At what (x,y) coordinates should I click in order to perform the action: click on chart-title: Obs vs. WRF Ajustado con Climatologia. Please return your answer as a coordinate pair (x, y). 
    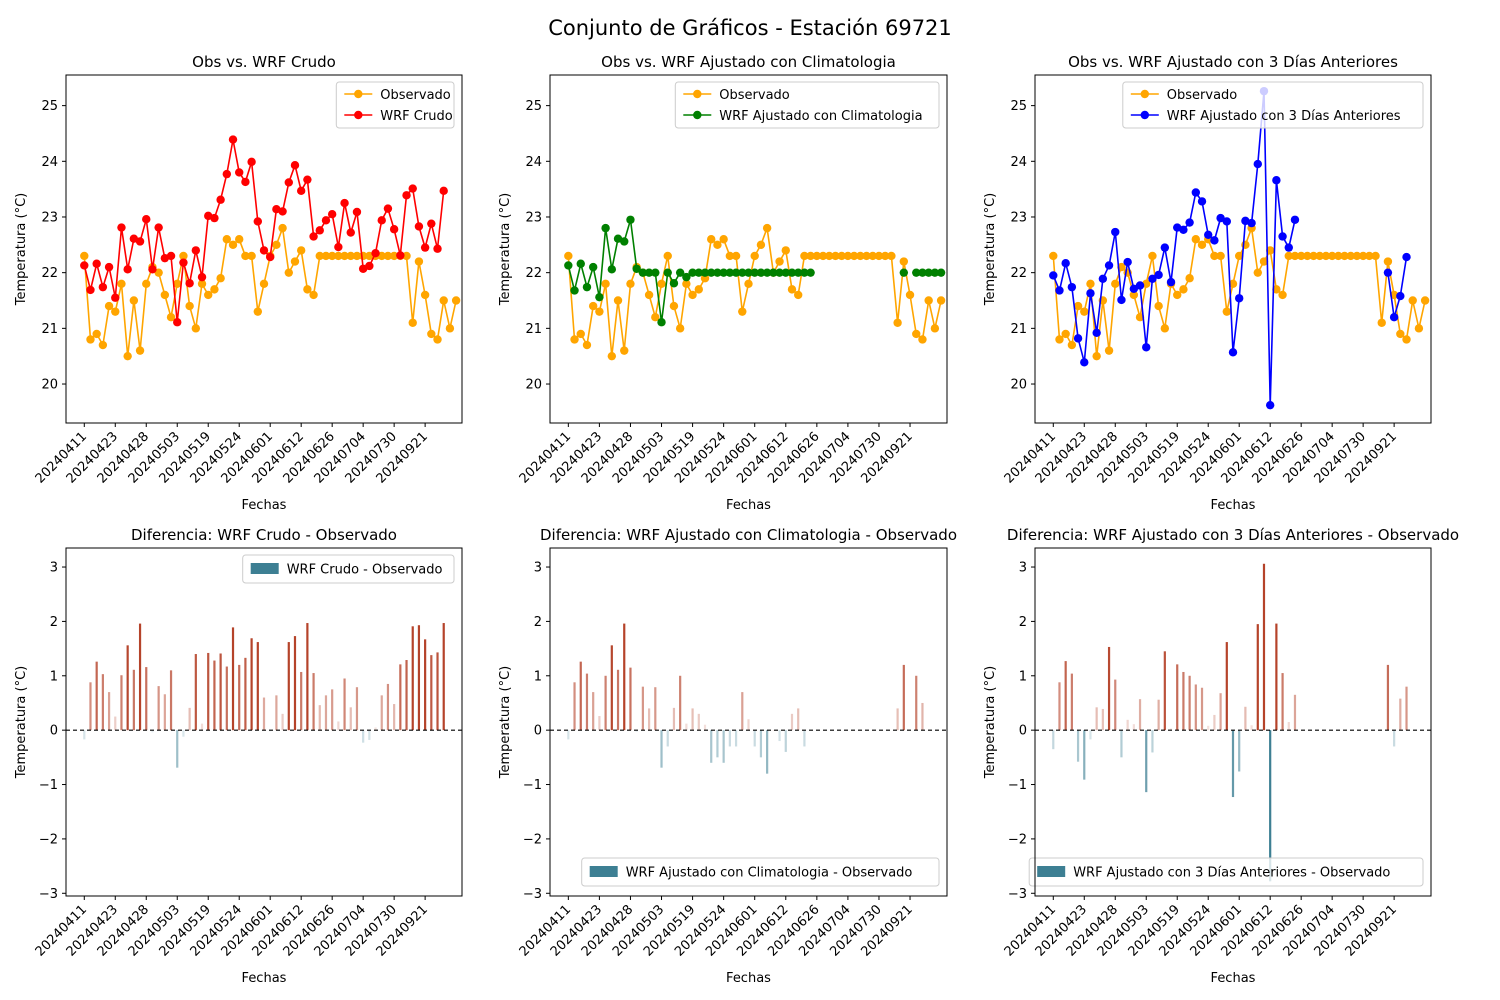
    Looking at the image, I should click on (748, 62).